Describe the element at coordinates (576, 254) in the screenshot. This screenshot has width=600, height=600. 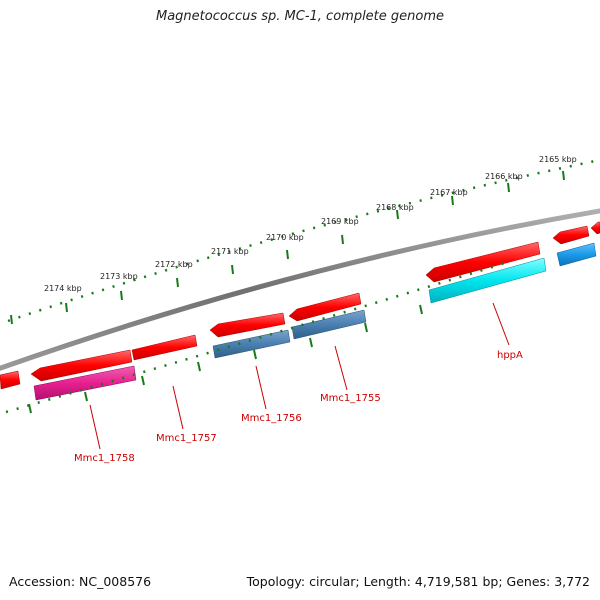
I see `gene-partial-right` at that location.